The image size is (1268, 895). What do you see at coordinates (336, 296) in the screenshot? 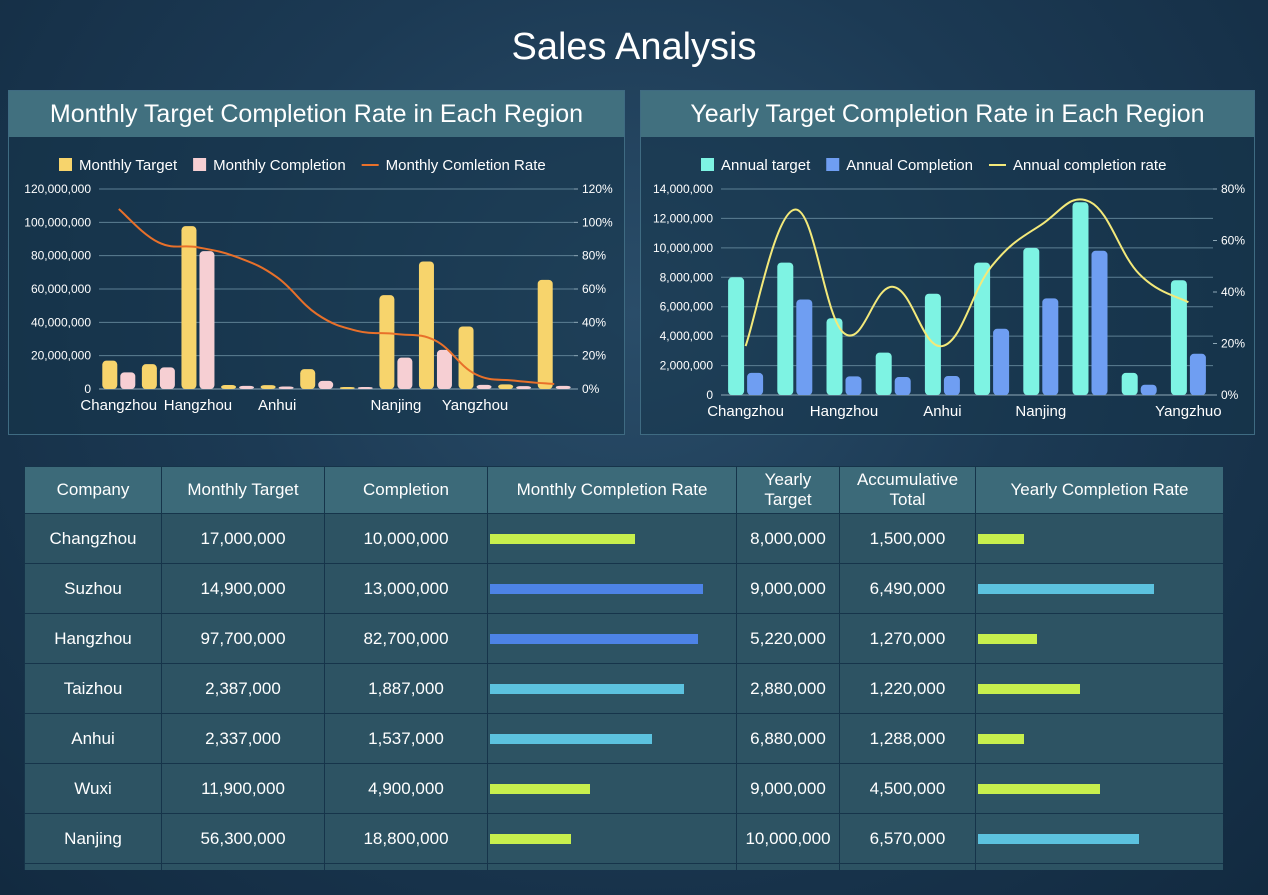
I see `monthly-rate-line` at bounding box center [336, 296].